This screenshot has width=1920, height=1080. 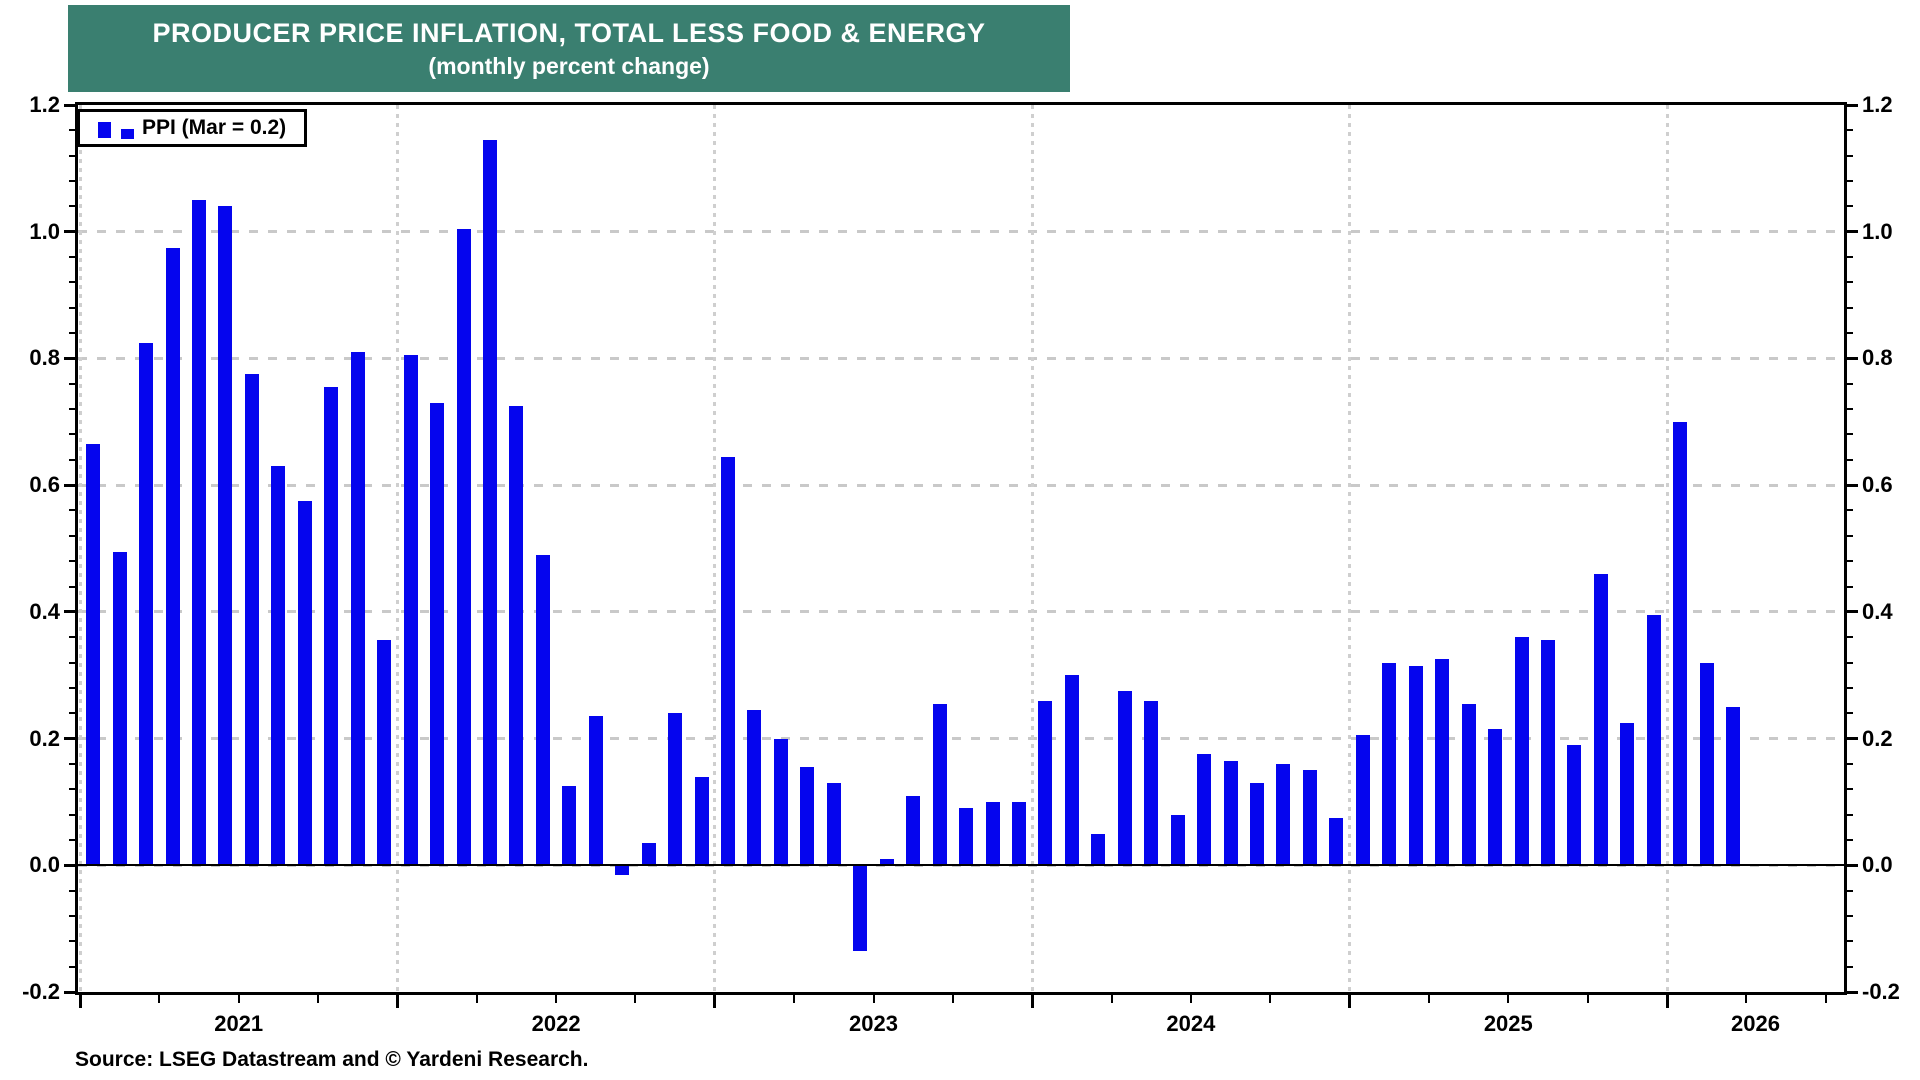 I want to click on bar-may-2022, so click(x=516, y=635).